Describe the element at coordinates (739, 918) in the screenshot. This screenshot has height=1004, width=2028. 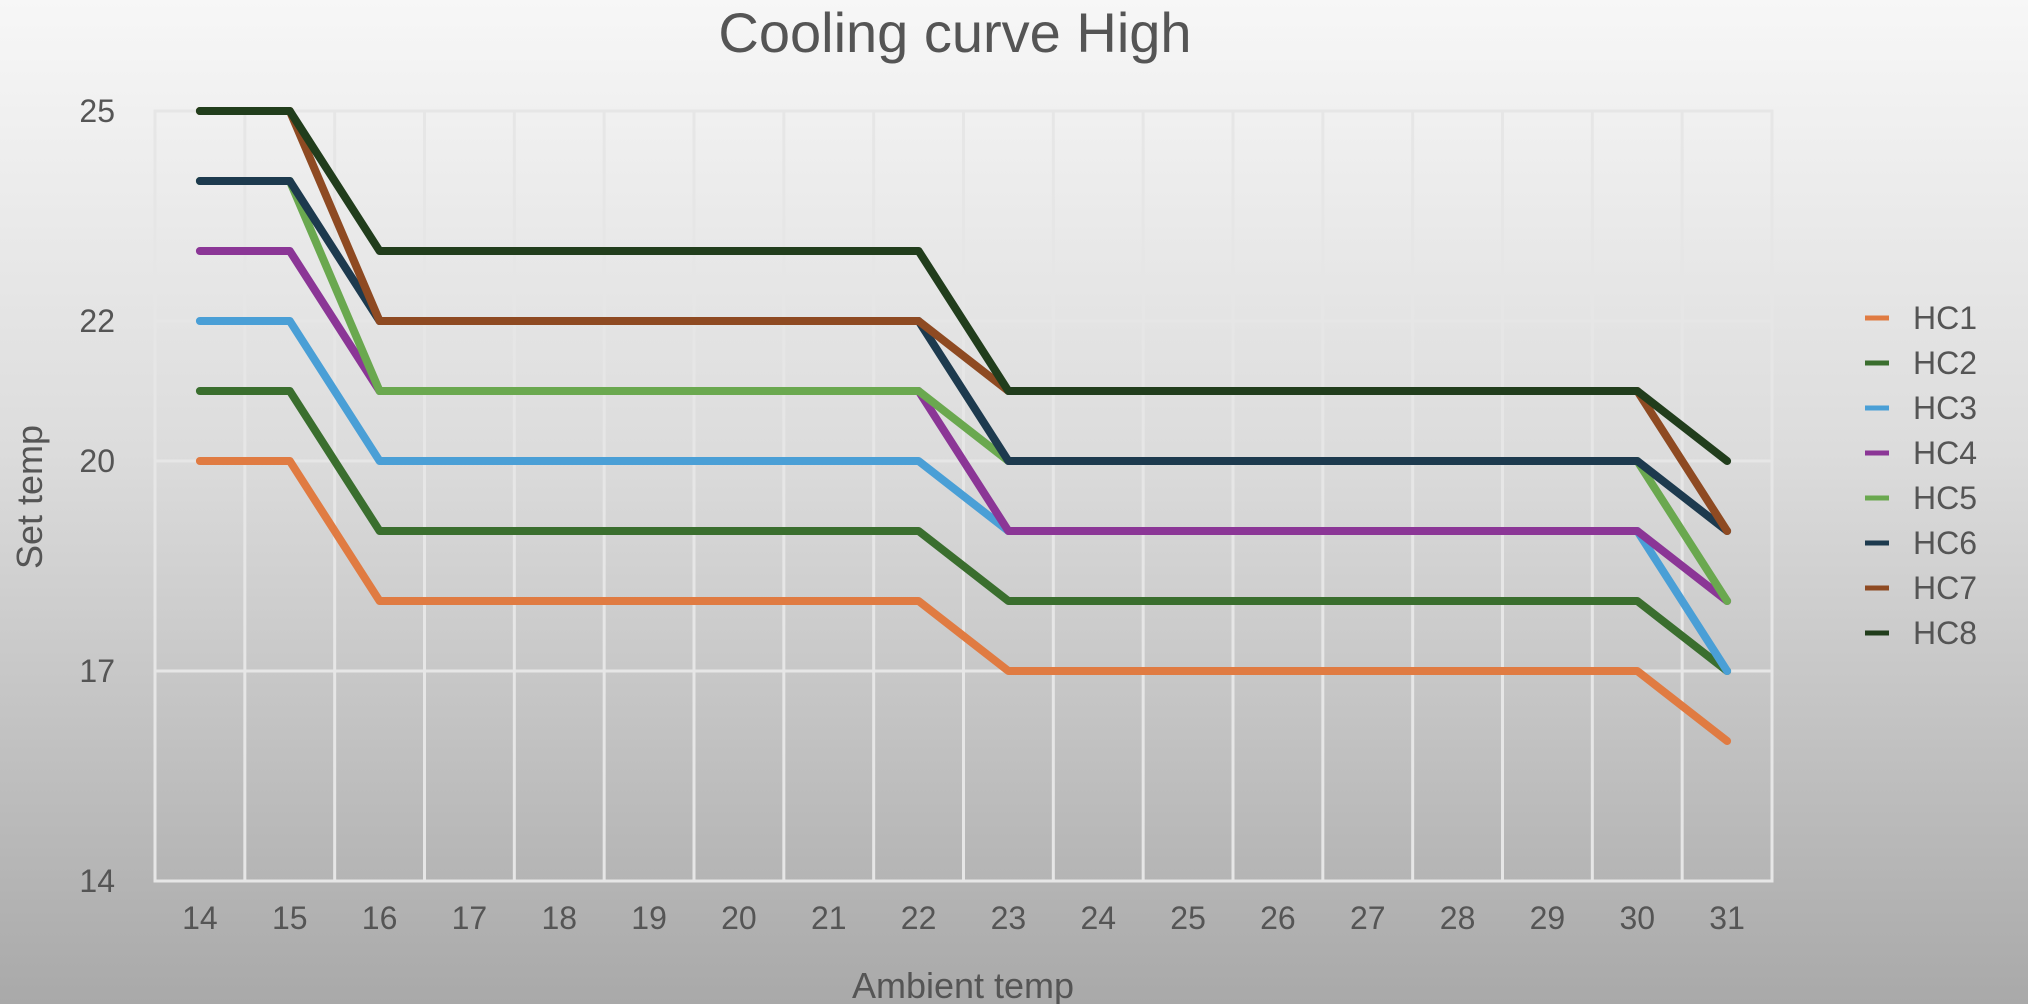
I see `x-tick-label: 20` at that location.